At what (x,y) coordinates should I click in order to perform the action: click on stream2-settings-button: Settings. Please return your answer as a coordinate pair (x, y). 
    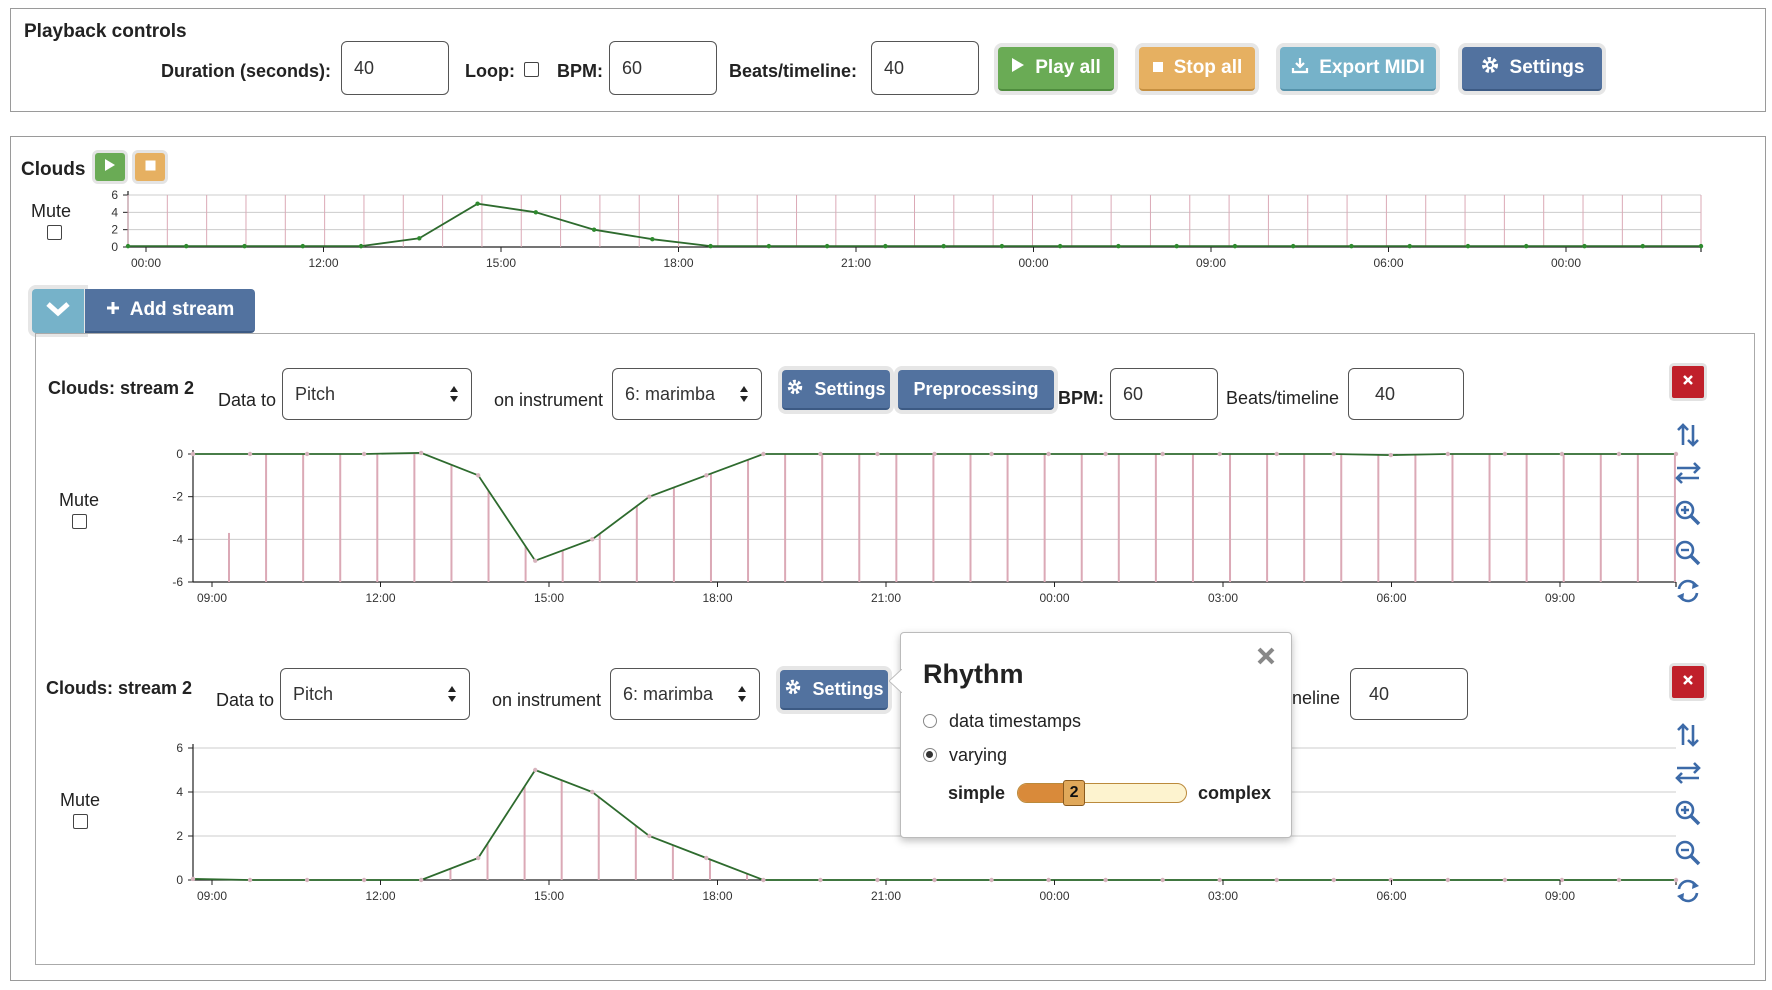
    Looking at the image, I should click on (834, 690).